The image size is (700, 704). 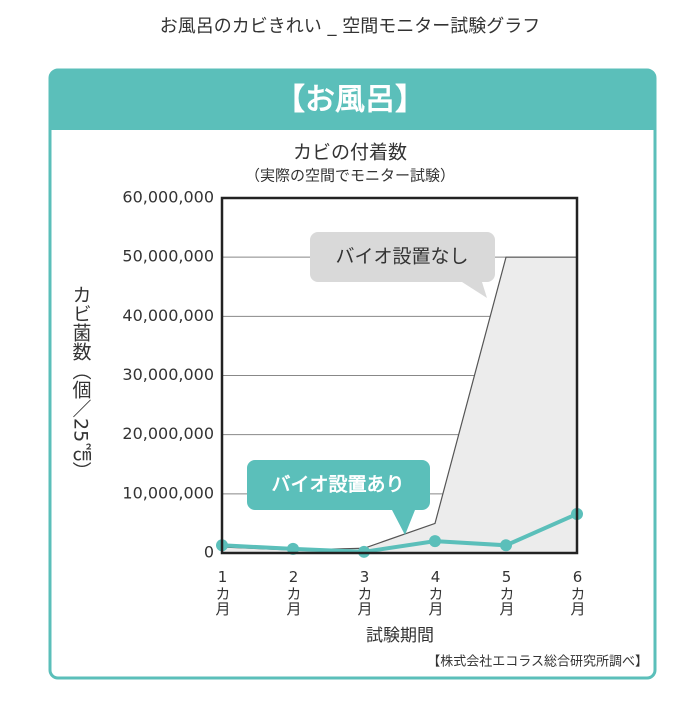 What do you see at coordinates (168, 374) in the screenshot?
I see `y-tick-label: 30,000,000` at bounding box center [168, 374].